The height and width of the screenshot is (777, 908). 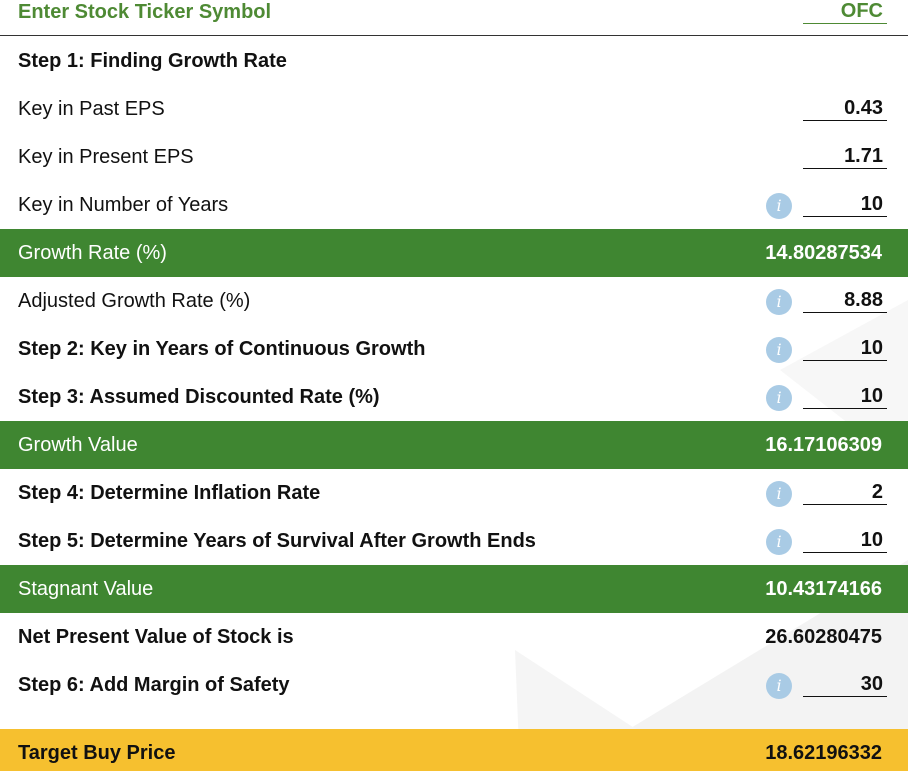 I want to click on present-eps-input, so click(x=845, y=157).